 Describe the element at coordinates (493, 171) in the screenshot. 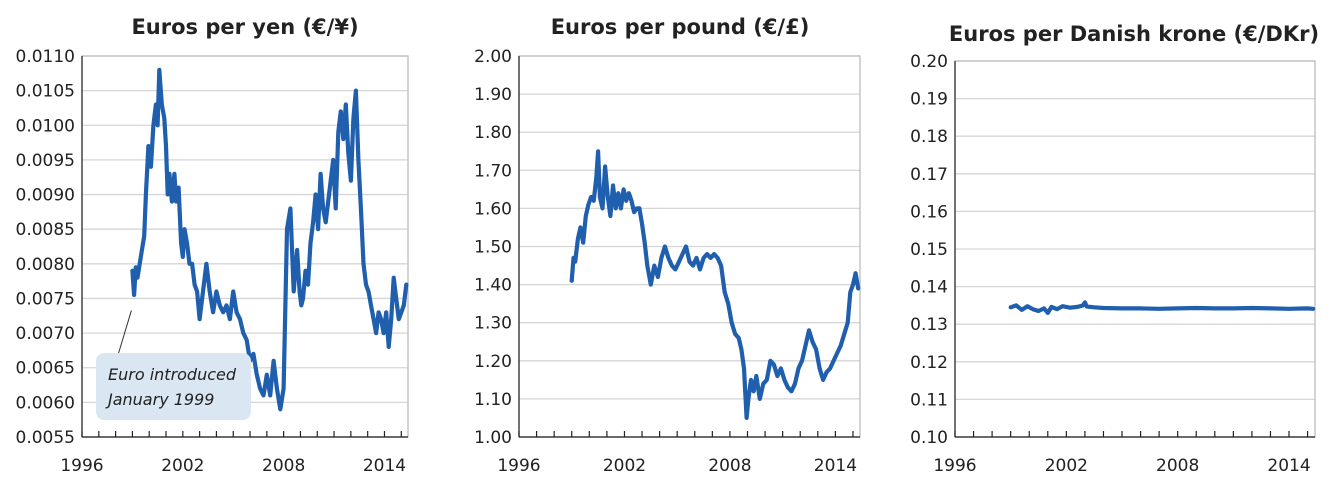

I see `y-tick-label: 1.70` at that location.